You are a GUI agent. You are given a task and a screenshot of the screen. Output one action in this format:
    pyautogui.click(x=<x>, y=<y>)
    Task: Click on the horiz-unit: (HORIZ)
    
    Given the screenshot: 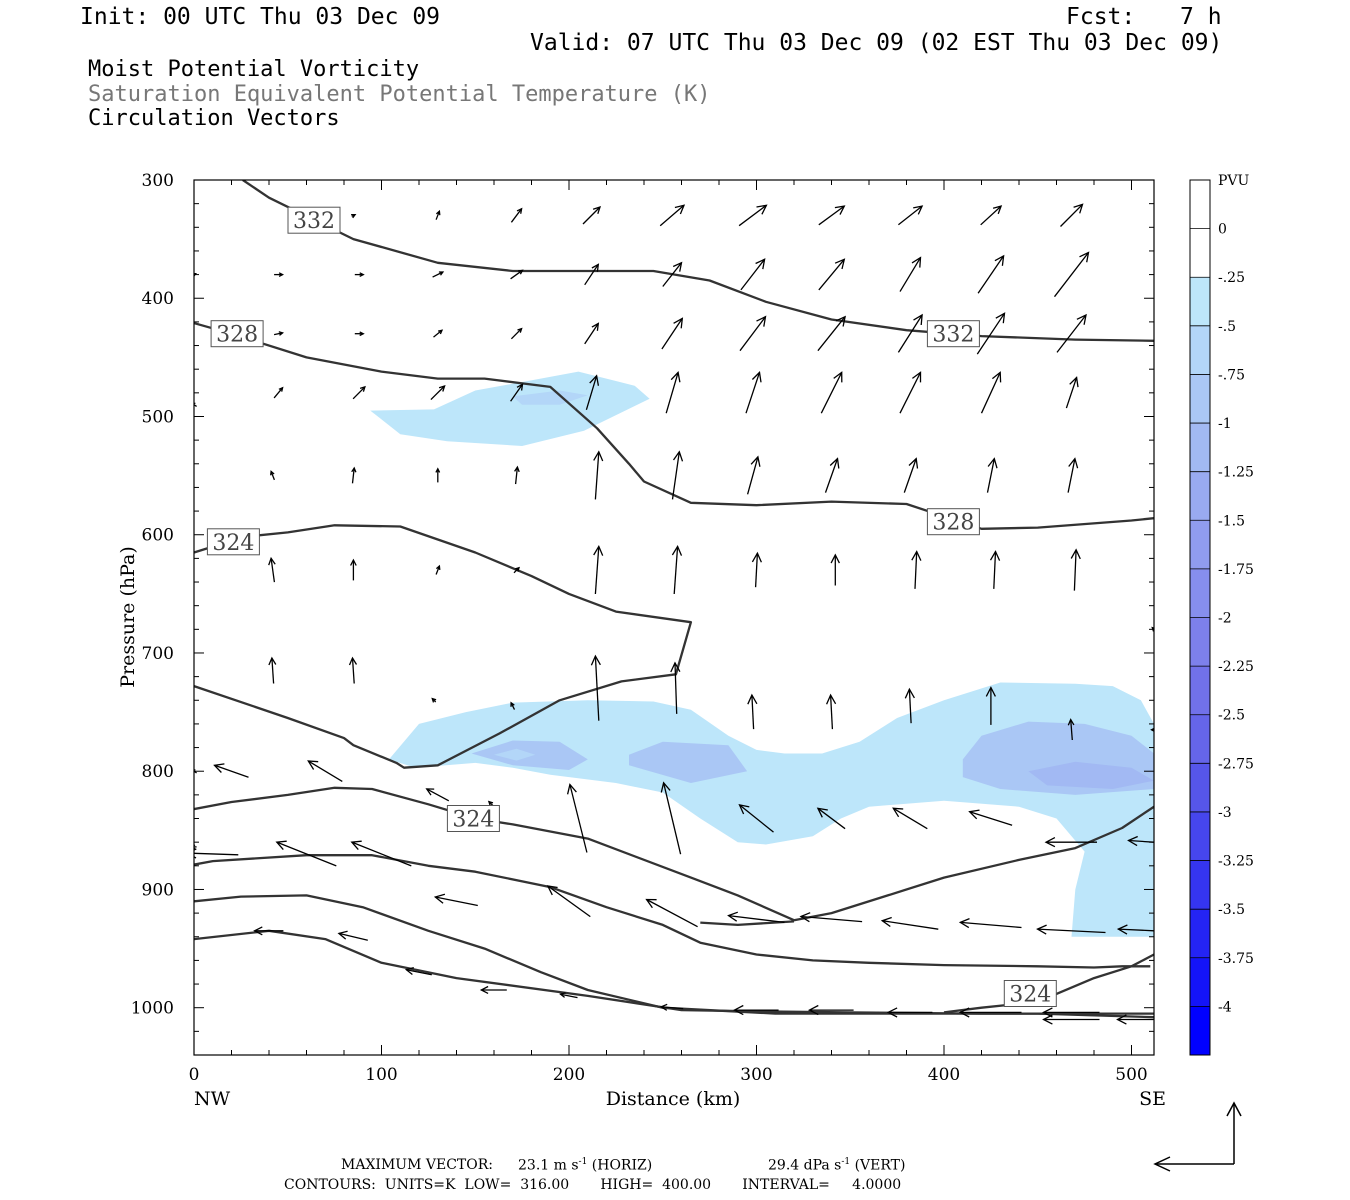 What is the action you would take?
    pyautogui.click(x=622, y=1165)
    